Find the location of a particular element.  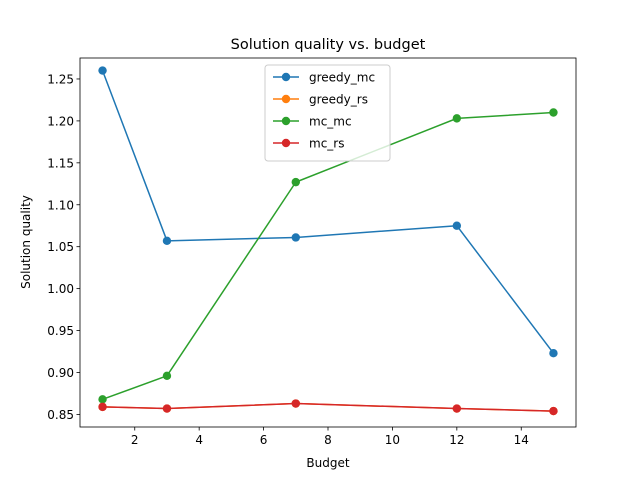

x-tick-label: 8 is located at coordinates (328, 440).